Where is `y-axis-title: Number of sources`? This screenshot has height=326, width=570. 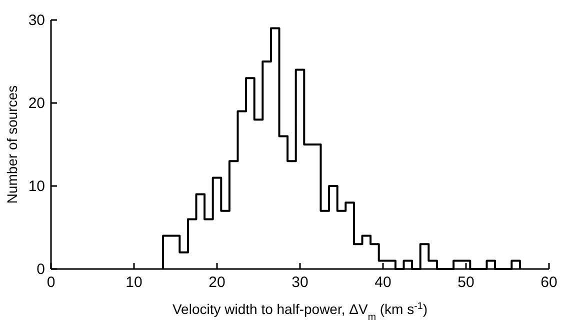
y-axis-title: Number of sources is located at coordinates (12, 144).